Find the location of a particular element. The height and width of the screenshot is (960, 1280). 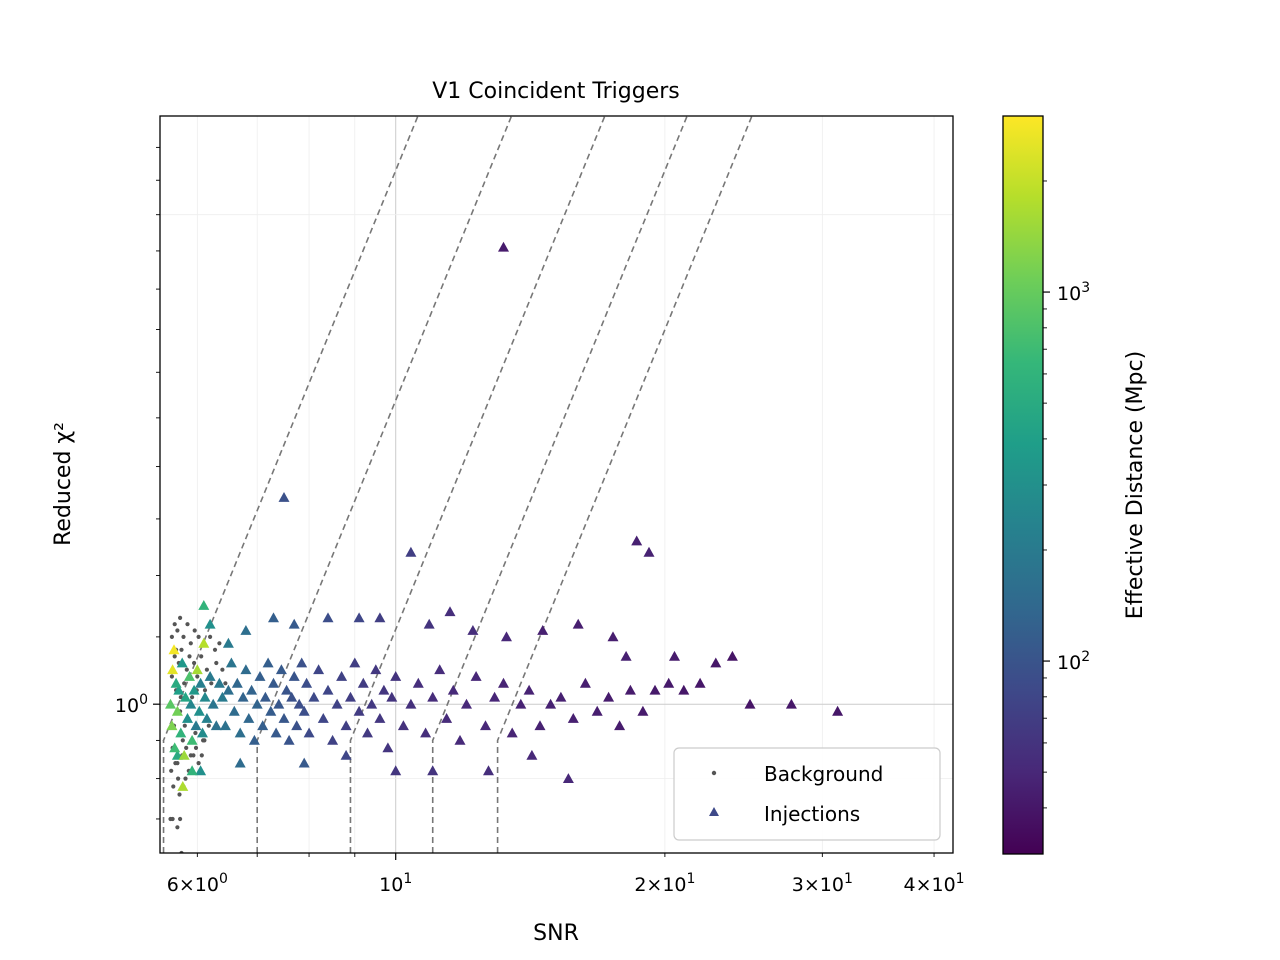

x-tick-label: 4×101 is located at coordinates (933, 883).